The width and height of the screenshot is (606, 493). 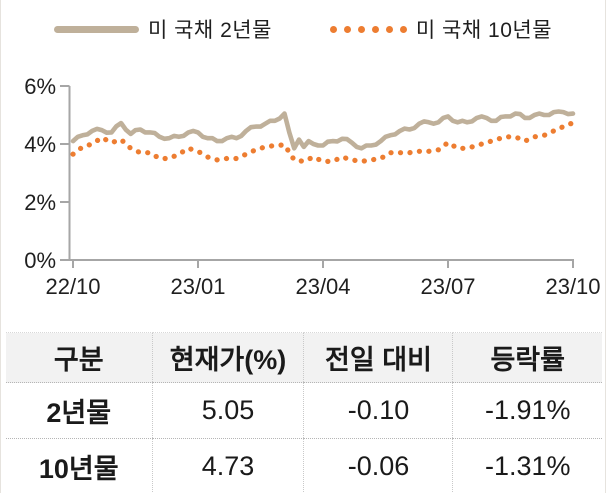 What do you see at coordinates (447, 286) in the screenshot?
I see `svg-text: 23/07` at bounding box center [447, 286].